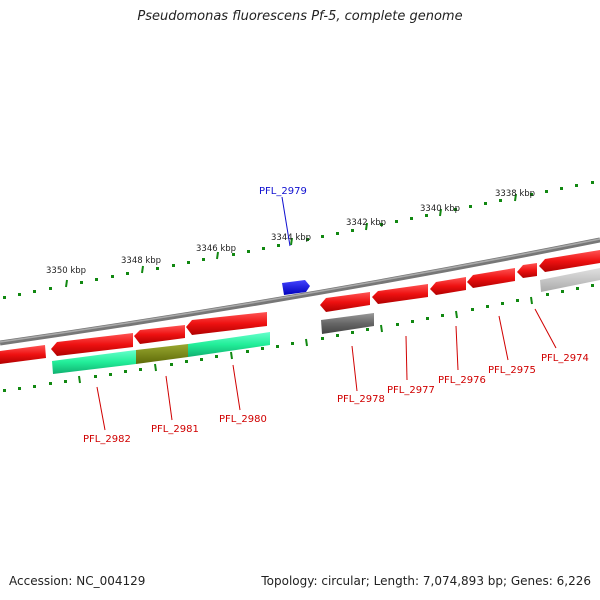 The width and height of the screenshot is (600, 600). I want to click on outer-major-ticks, so click(291, 240).